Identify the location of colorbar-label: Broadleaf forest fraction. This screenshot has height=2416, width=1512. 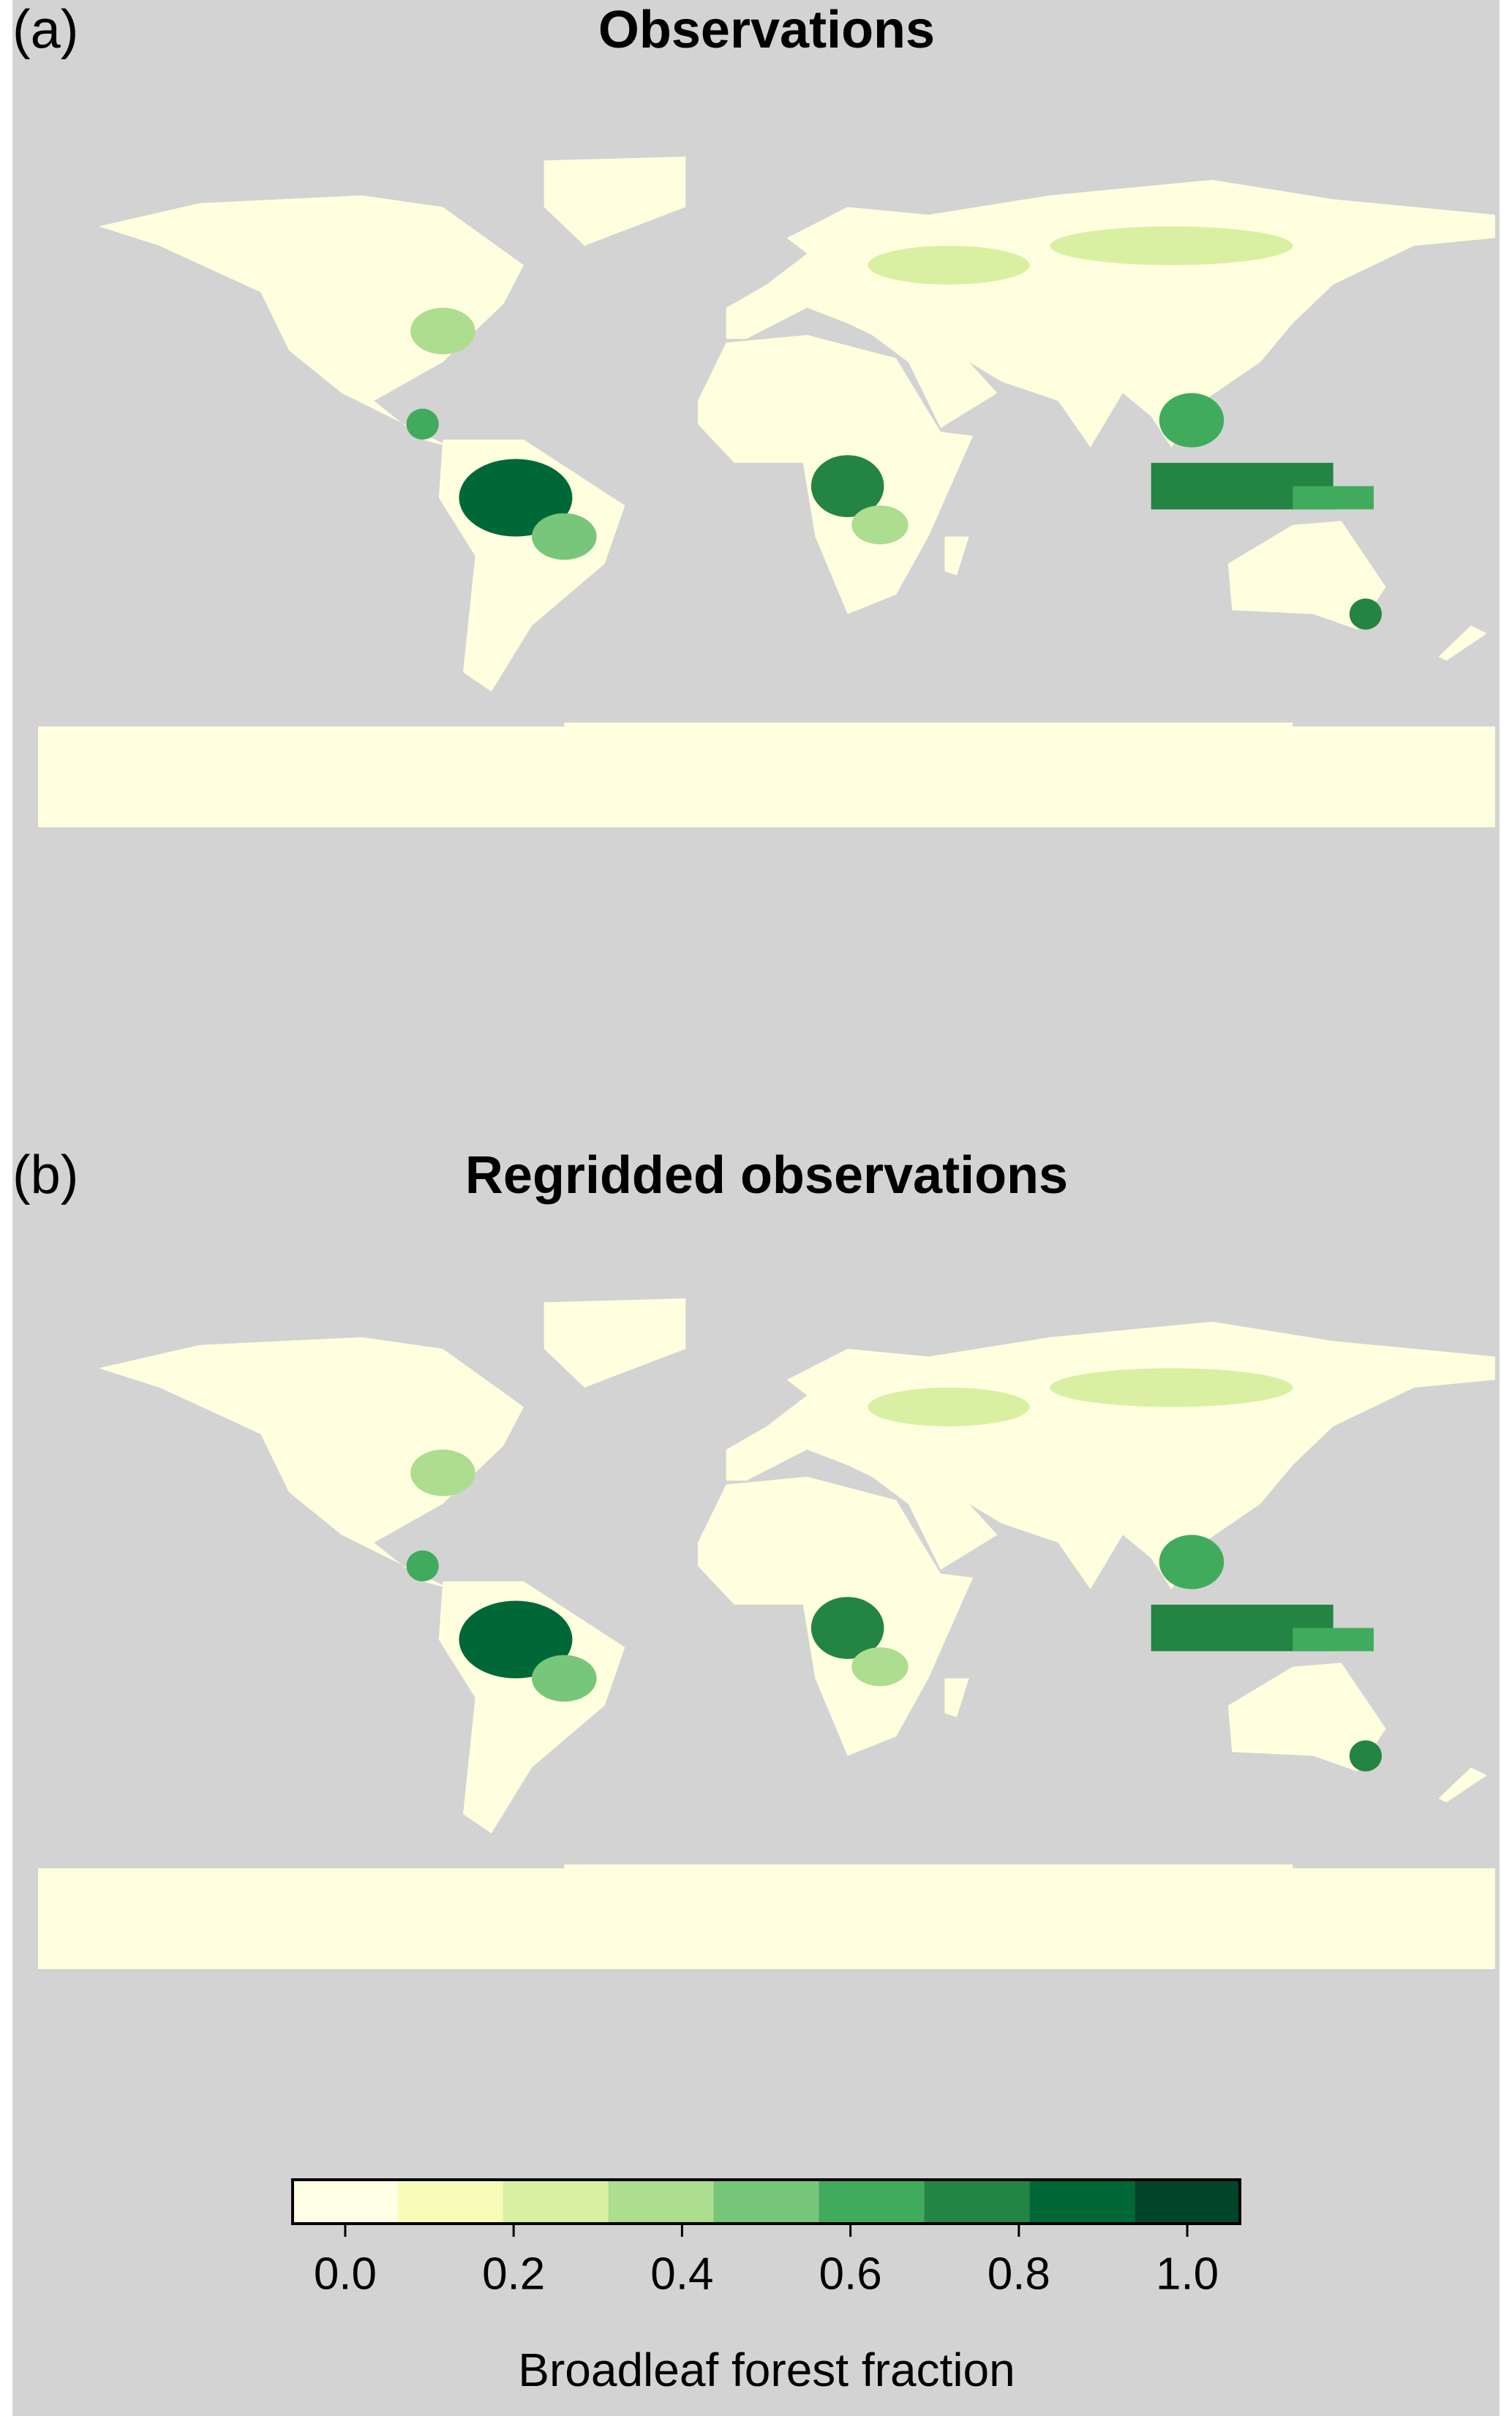
(767, 2370).